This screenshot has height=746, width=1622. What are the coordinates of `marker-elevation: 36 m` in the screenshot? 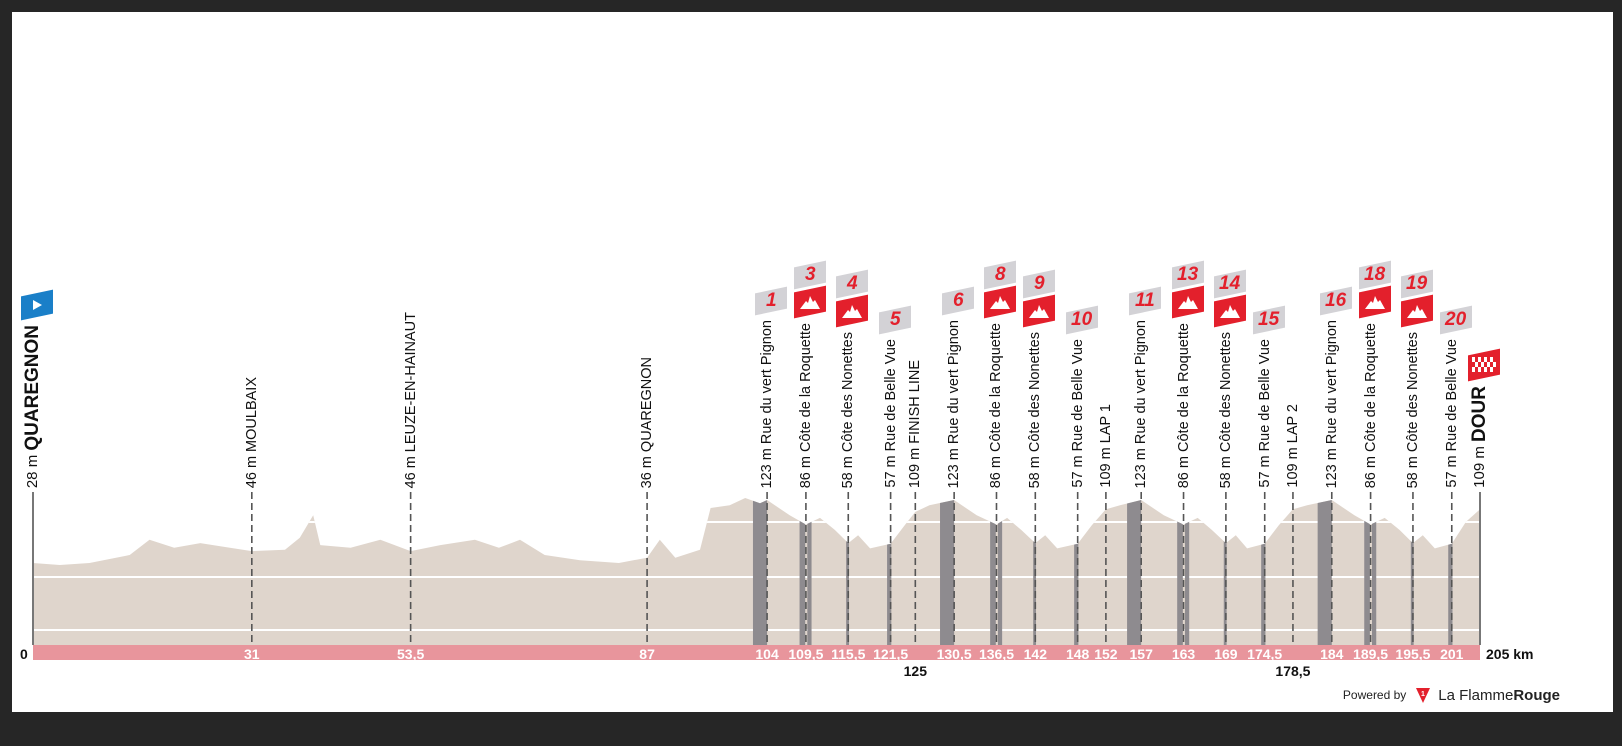 It's located at (647, 471).